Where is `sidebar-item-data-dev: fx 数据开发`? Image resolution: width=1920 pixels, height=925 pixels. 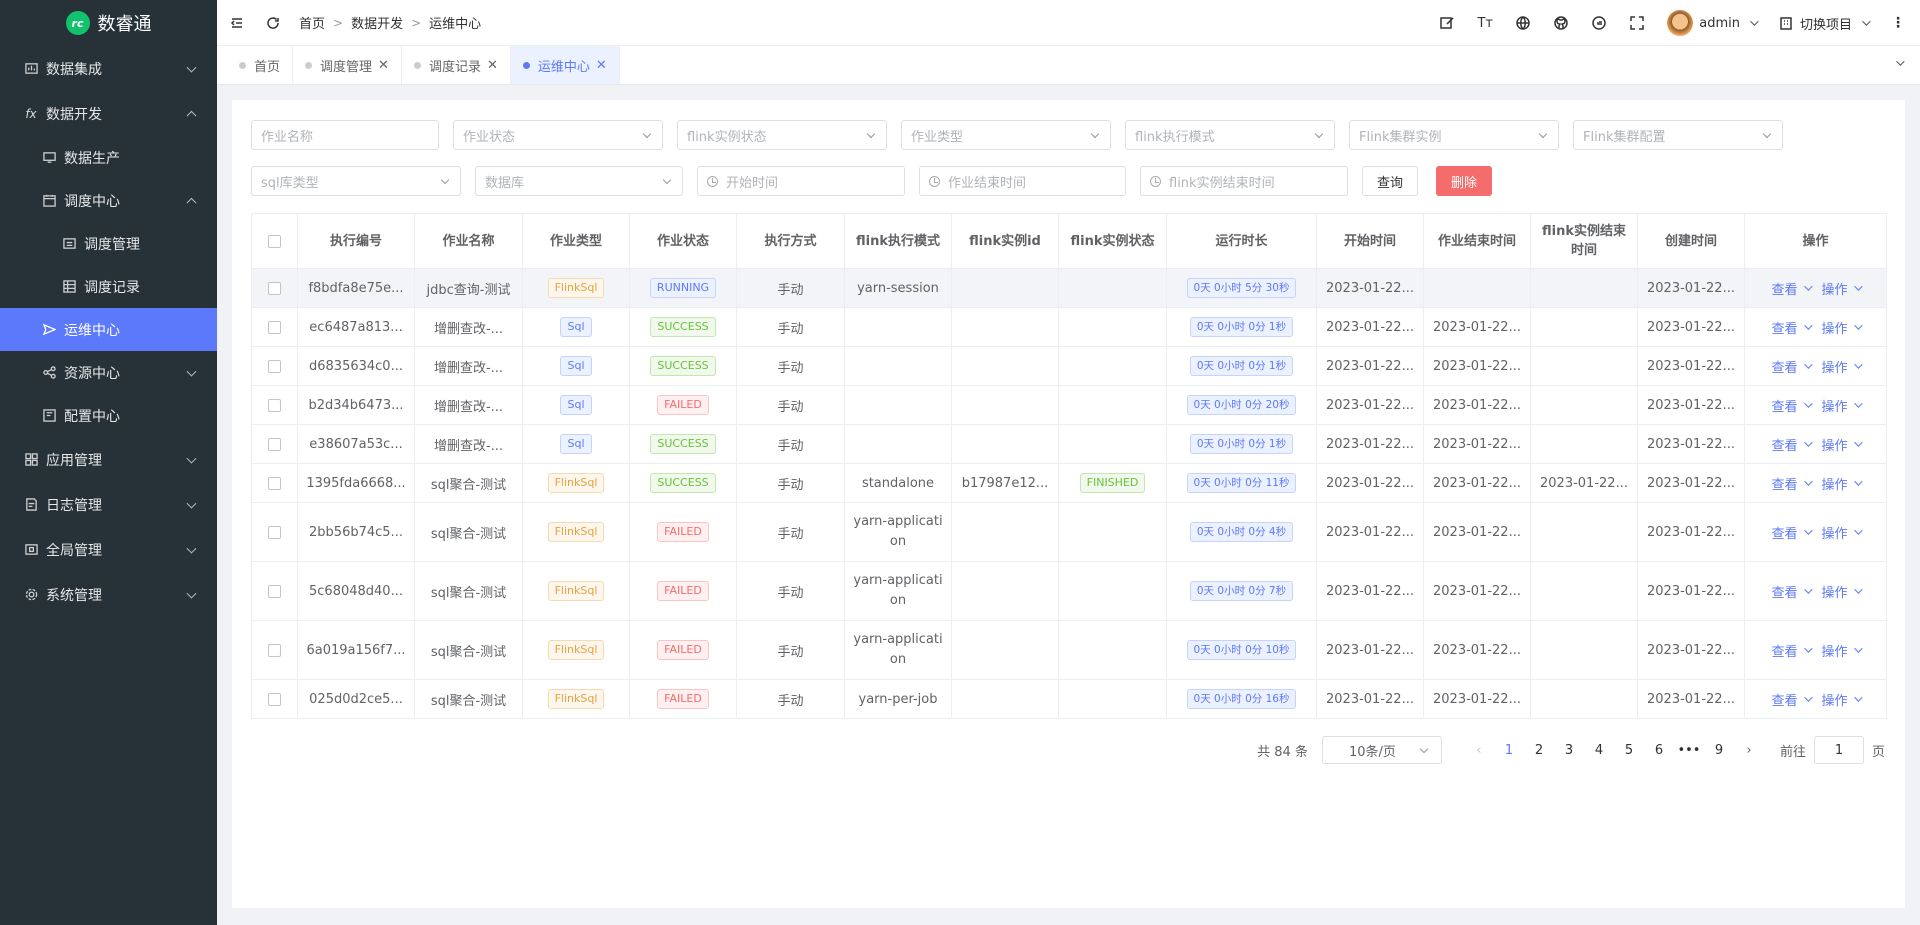
sidebar-item-data-dev: fx 数据开发 is located at coordinates (108, 113).